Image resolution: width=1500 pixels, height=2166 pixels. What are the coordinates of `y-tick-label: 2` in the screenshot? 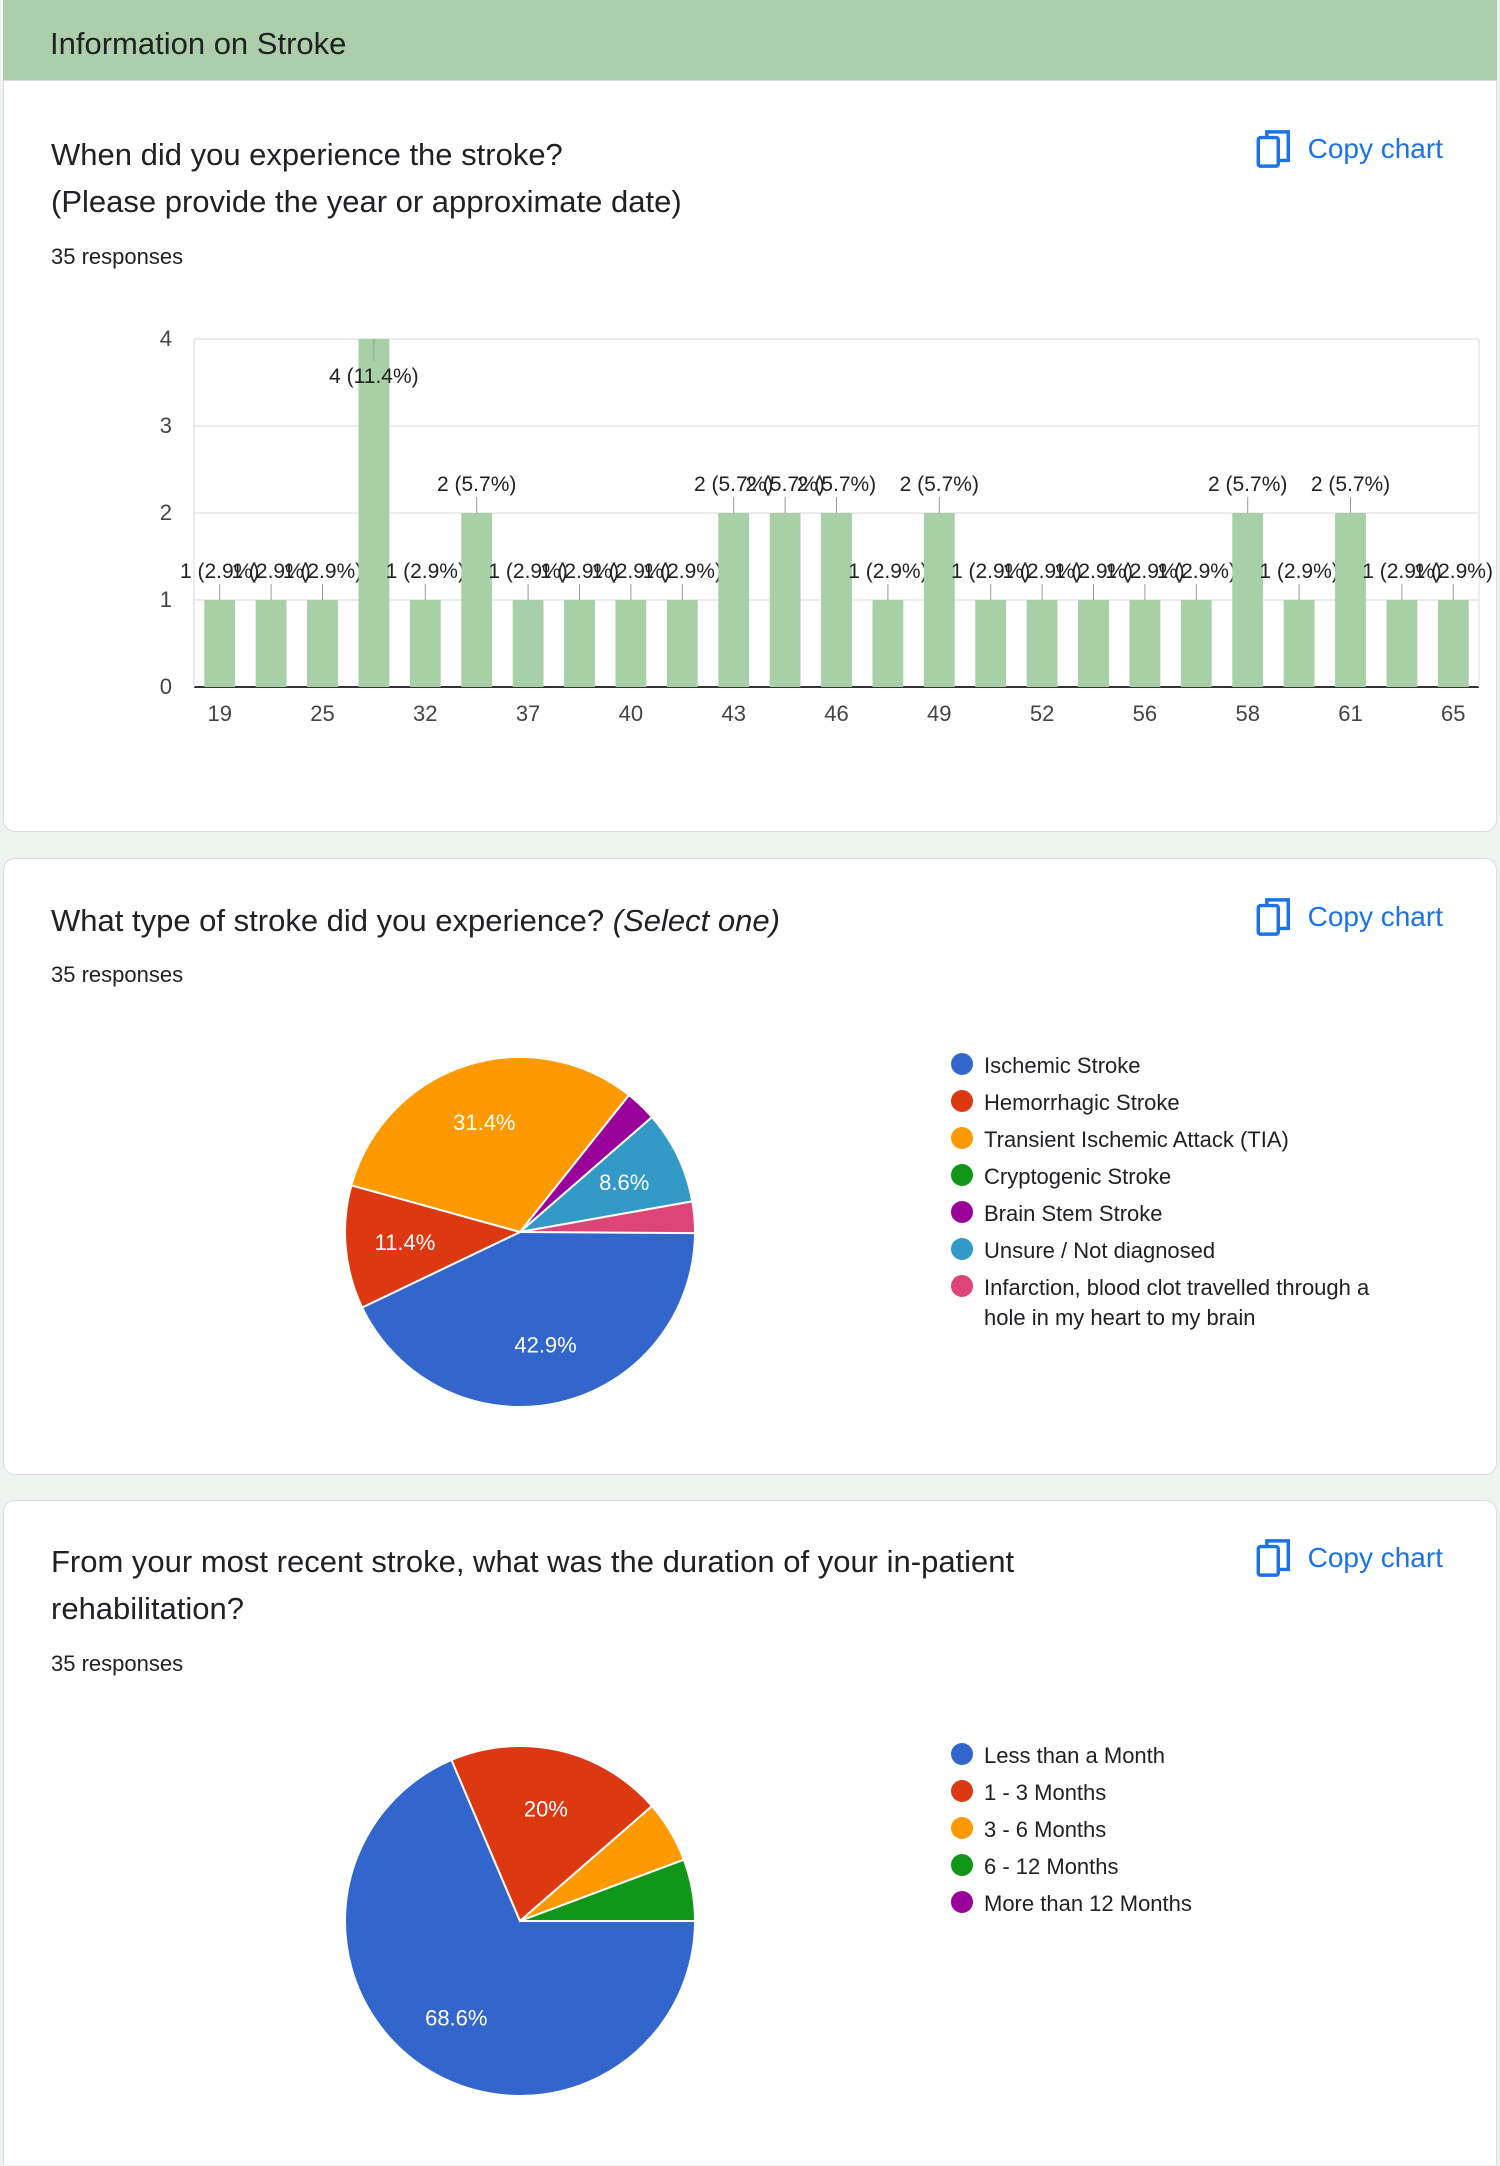 It's located at (166, 512).